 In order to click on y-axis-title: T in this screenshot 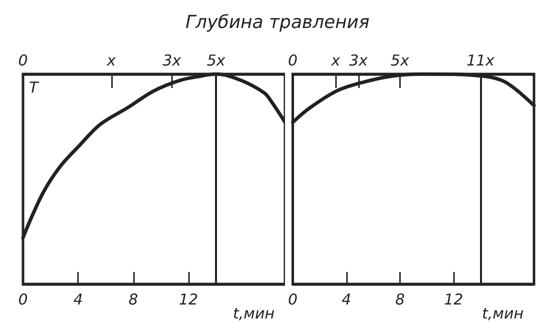, I will do `click(34, 87)`.